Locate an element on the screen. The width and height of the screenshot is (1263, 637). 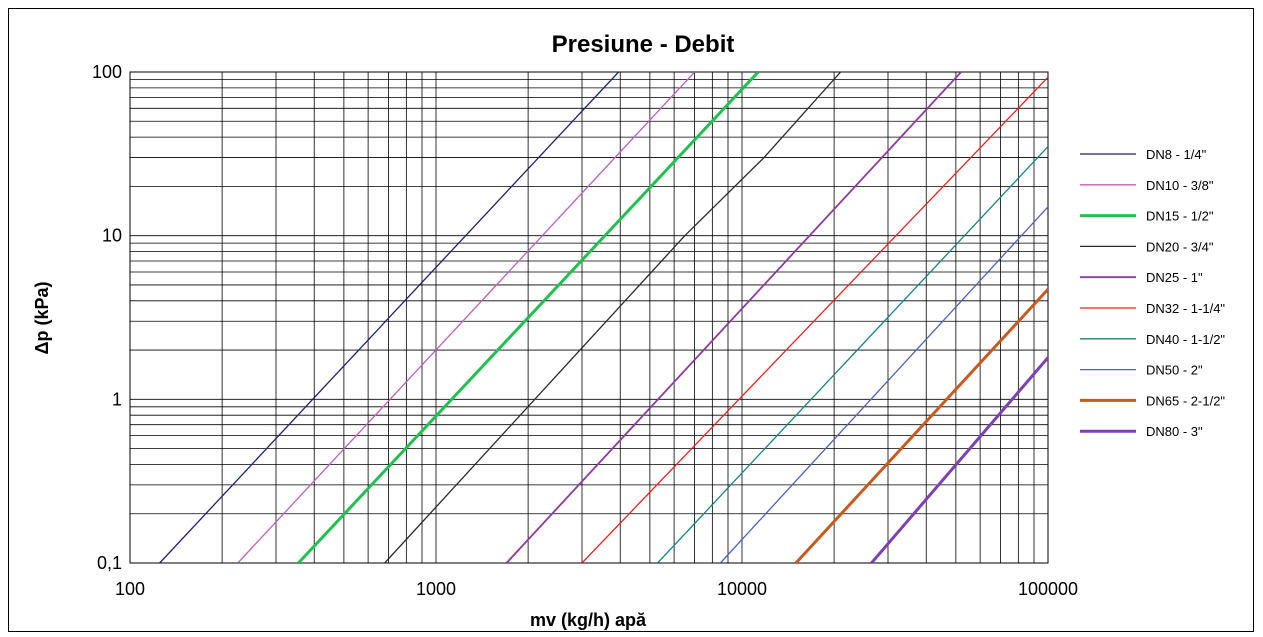
legend-label: DN15 - 1/2" is located at coordinates (1180, 216).